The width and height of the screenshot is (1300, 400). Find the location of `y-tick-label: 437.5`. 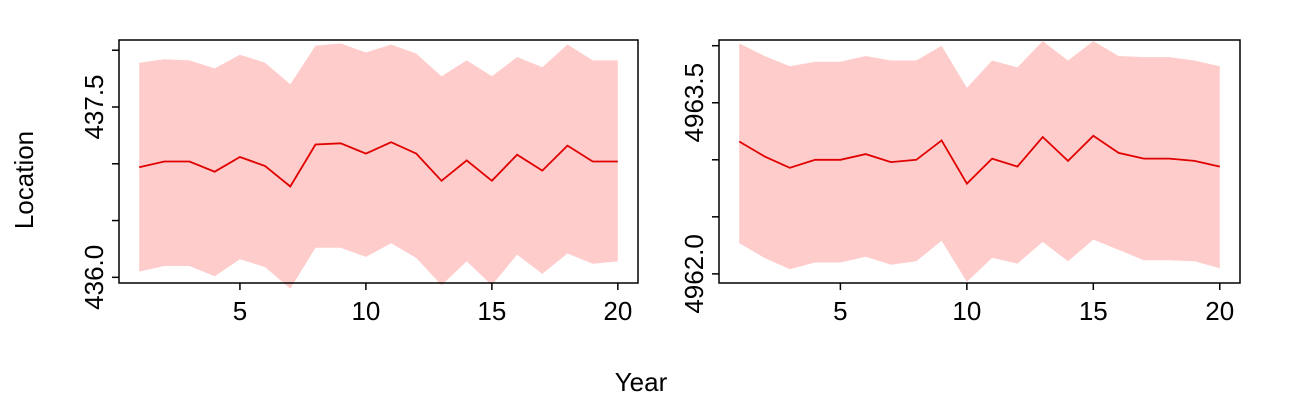

y-tick-label: 437.5 is located at coordinates (94, 106).